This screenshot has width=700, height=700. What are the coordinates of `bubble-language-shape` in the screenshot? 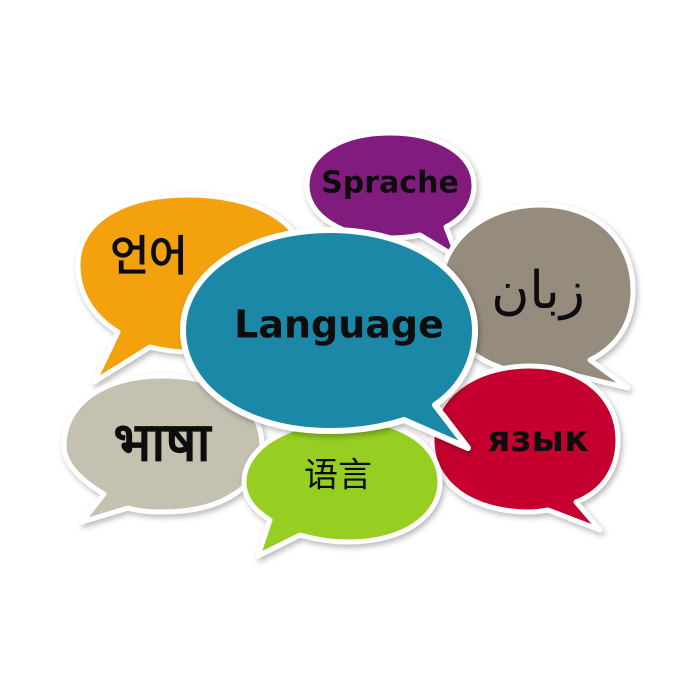 It's located at (329, 339).